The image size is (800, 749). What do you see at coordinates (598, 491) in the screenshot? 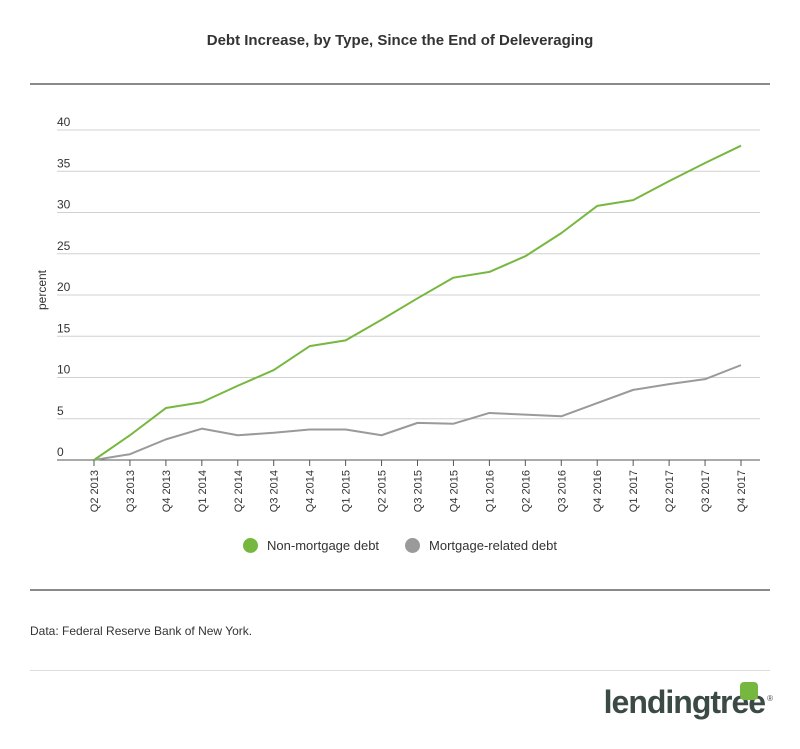
I see `x-tick-label: Q4 2016` at bounding box center [598, 491].